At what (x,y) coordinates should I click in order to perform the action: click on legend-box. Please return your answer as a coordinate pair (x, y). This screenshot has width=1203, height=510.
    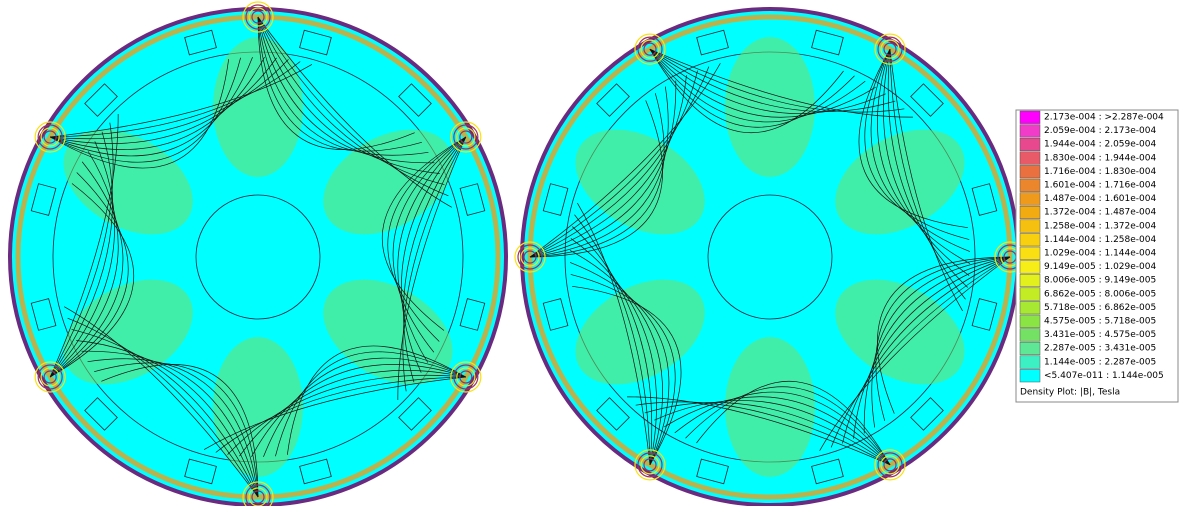
    Looking at the image, I should click on (1097, 256).